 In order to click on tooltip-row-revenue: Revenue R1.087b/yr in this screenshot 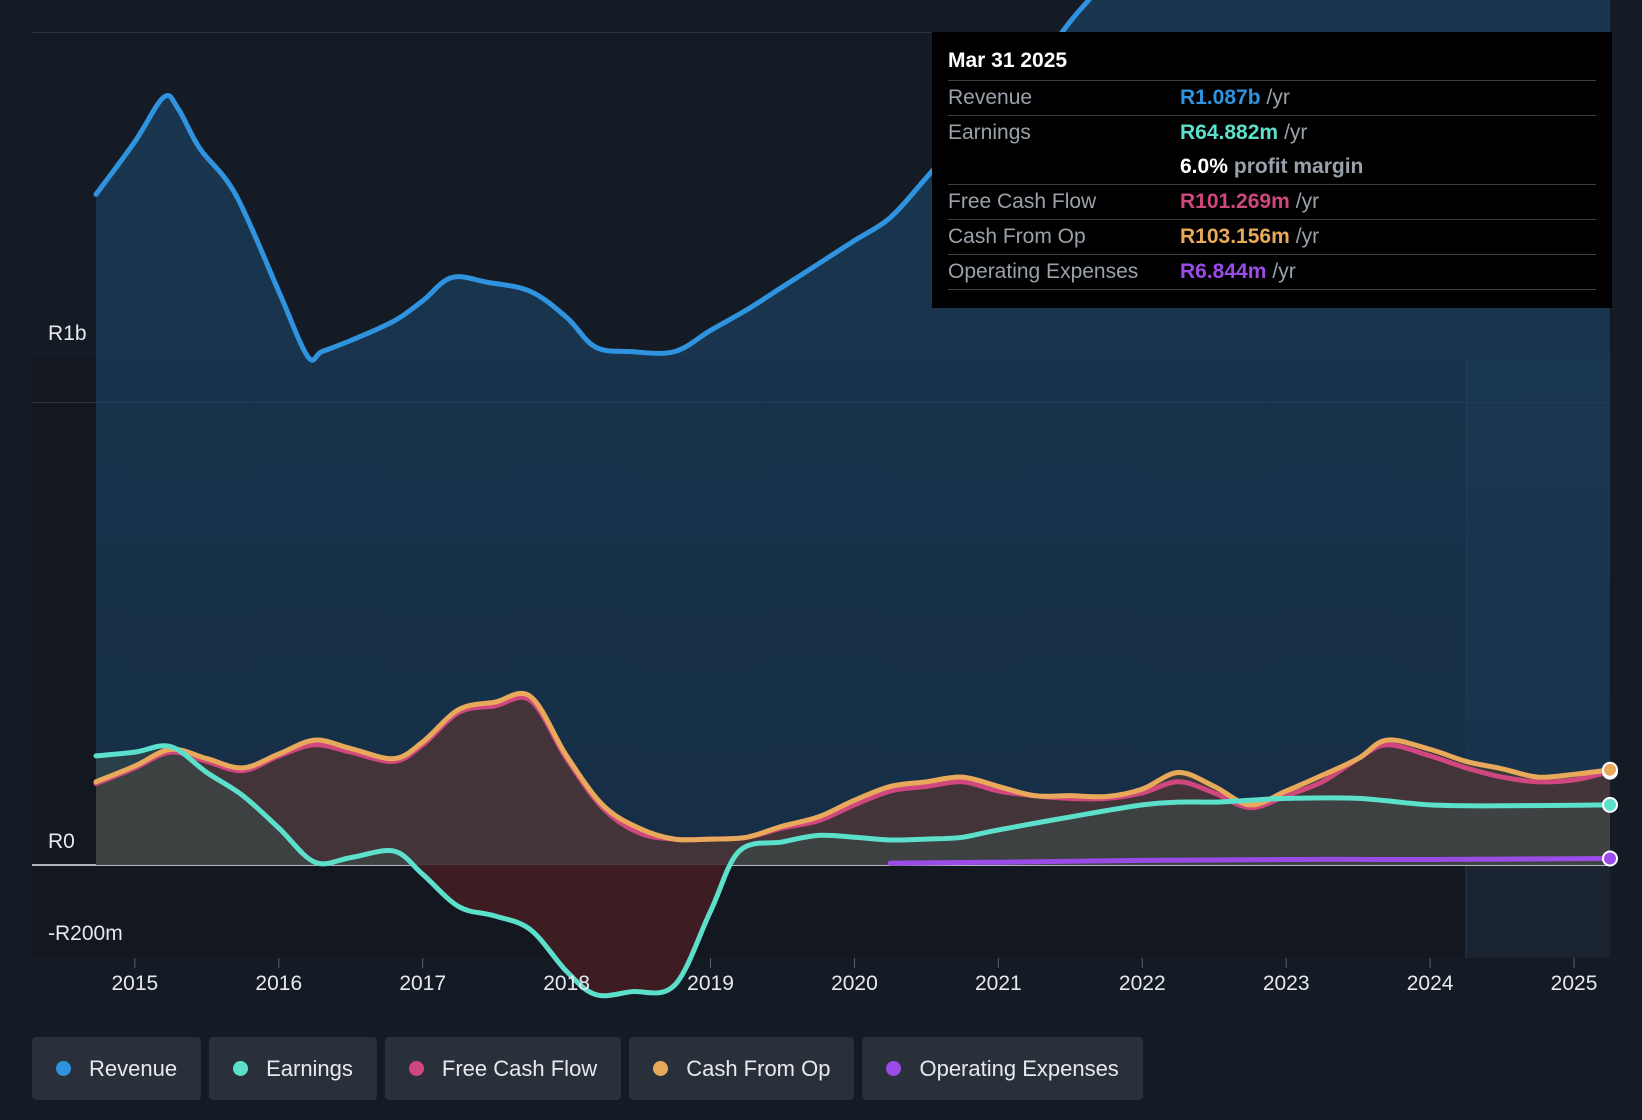, I will do `click(1272, 97)`.